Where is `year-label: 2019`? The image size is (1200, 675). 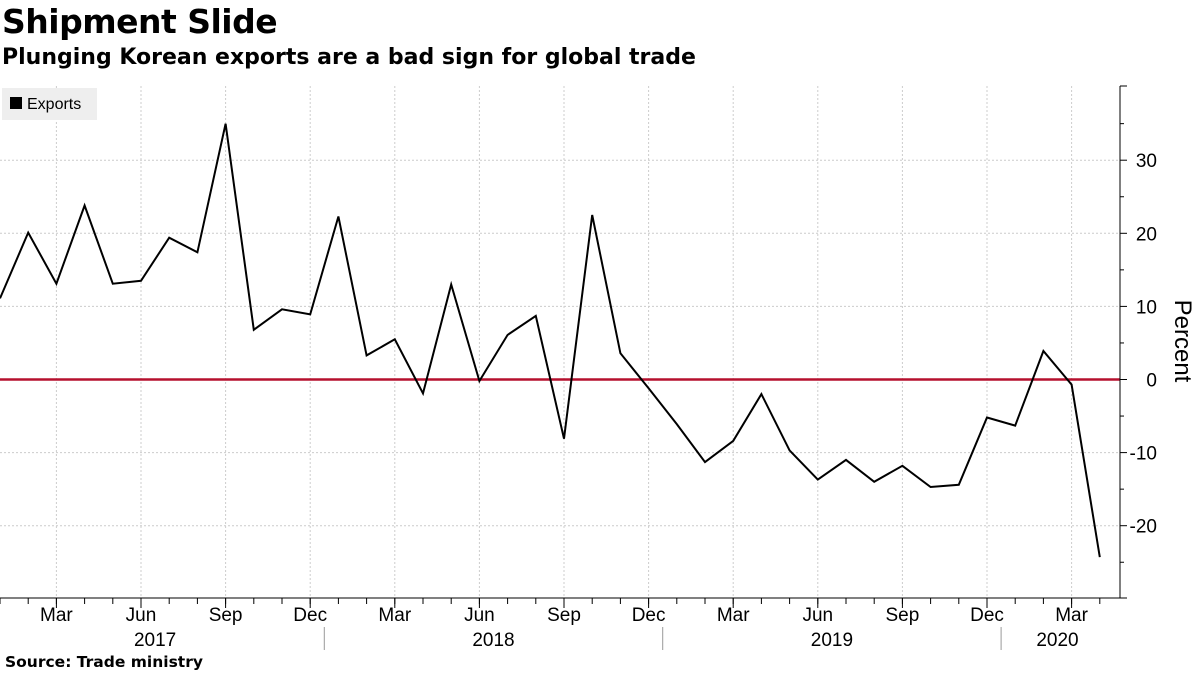 year-label: 2019 is located at coordinates (832, 640).